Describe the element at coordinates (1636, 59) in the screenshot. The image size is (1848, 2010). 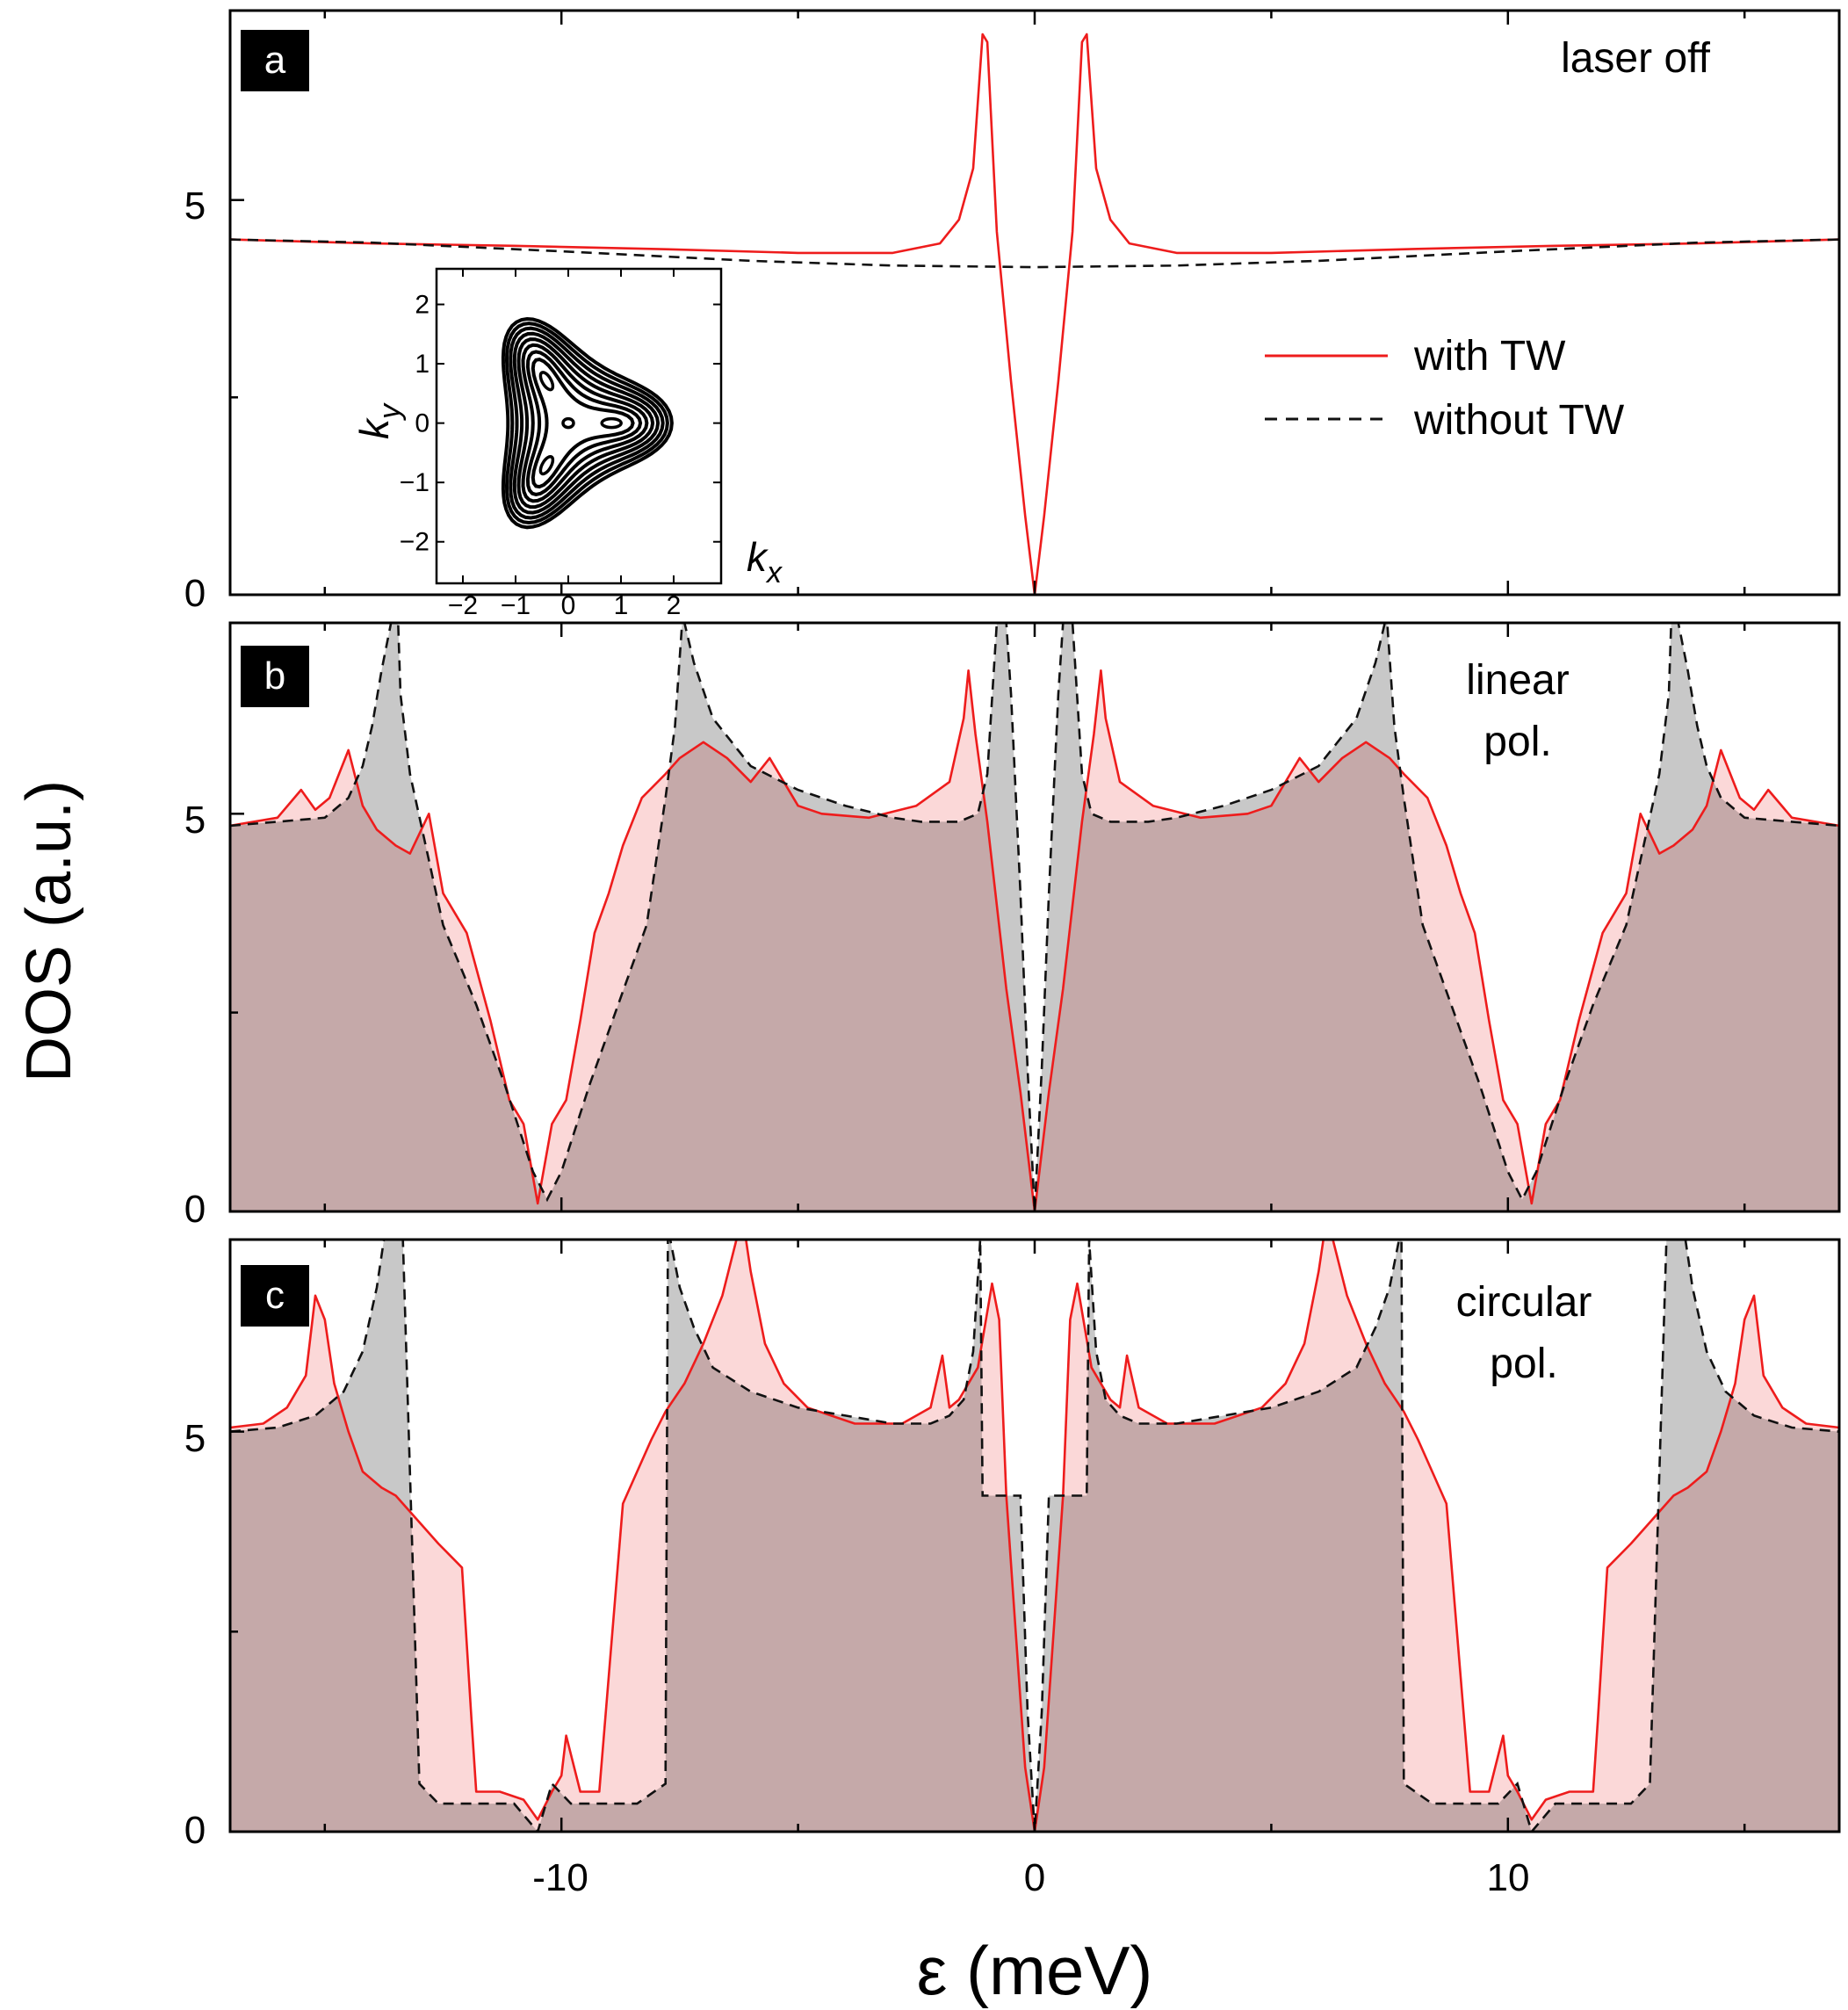
I see `panel-a-annotation: laser off` at that location.